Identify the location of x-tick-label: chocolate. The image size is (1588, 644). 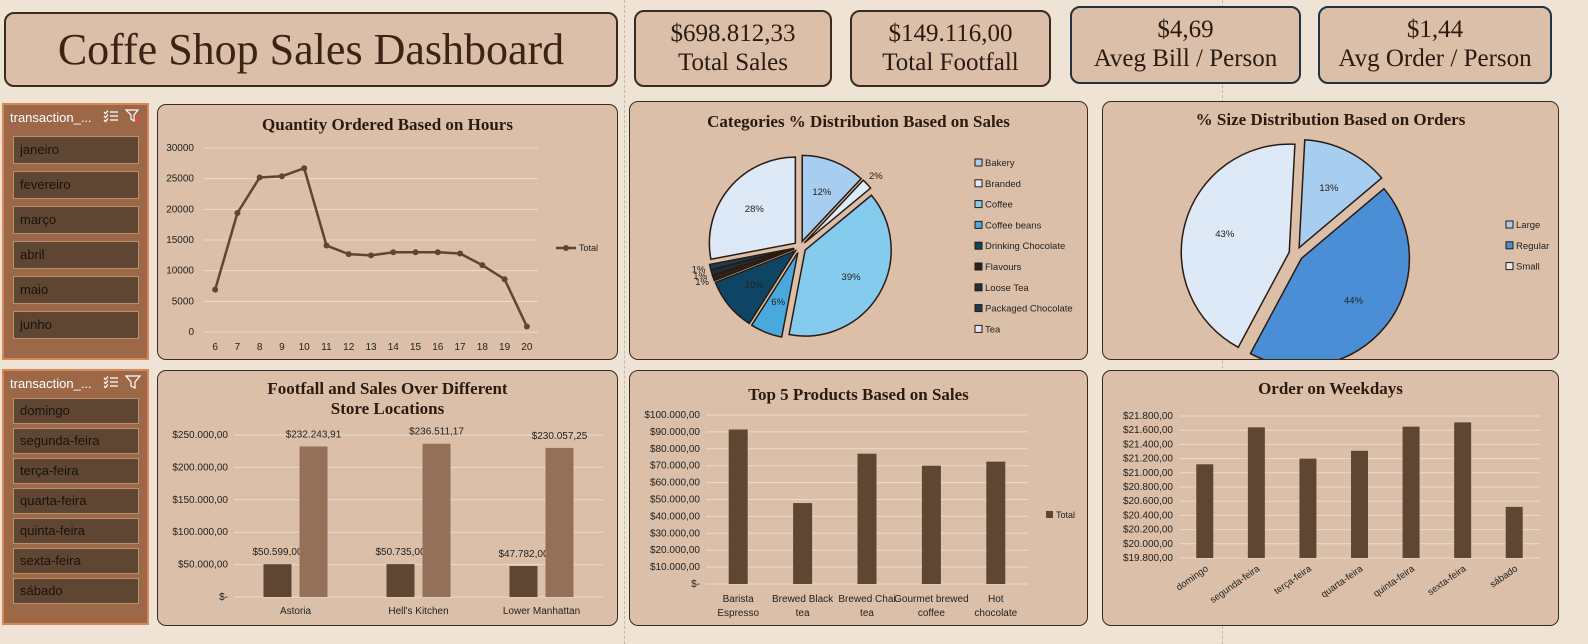
(995, 613).